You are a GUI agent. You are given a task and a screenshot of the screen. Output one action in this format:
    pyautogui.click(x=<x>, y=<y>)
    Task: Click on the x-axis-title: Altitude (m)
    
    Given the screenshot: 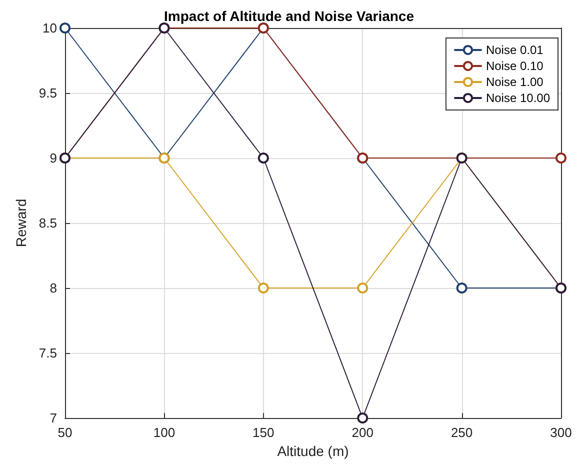 What is the action you would take?
    pyautogui.click(x=313, y=450)
    